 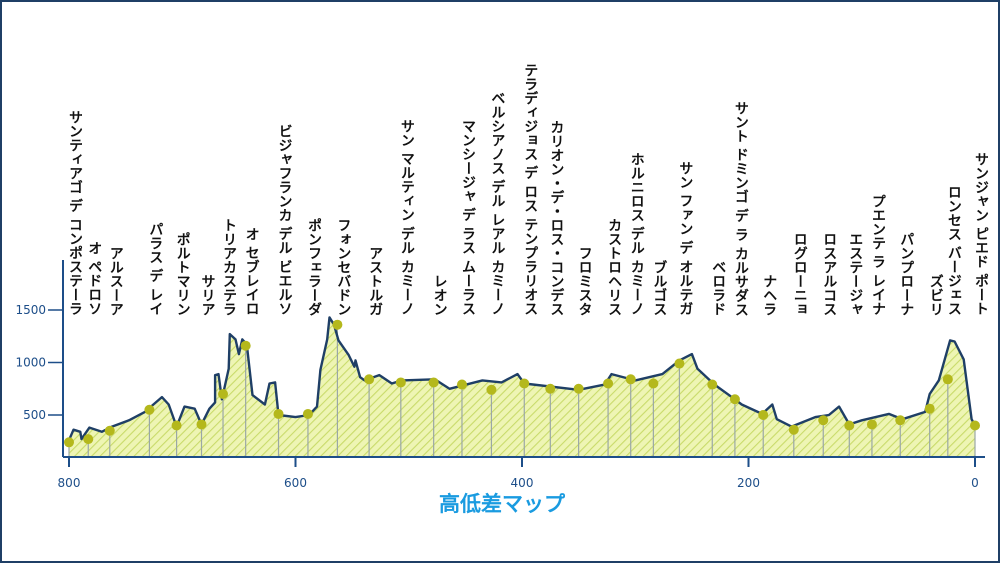 What do you see at coordinates (94, 278) in the screenshot?
I see `town-label: オ ペドロソ` at bounding box center [94, 278].